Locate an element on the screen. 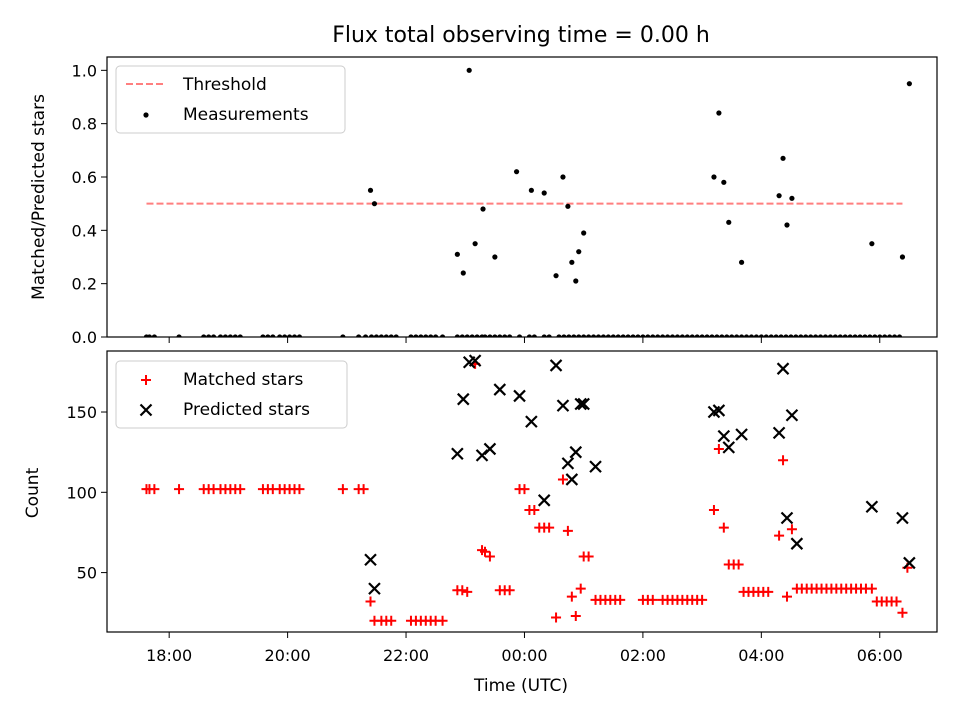 This screenshot has width=960, height=720. x-tick-label: 20:00 is located at coordinates (288, 655).